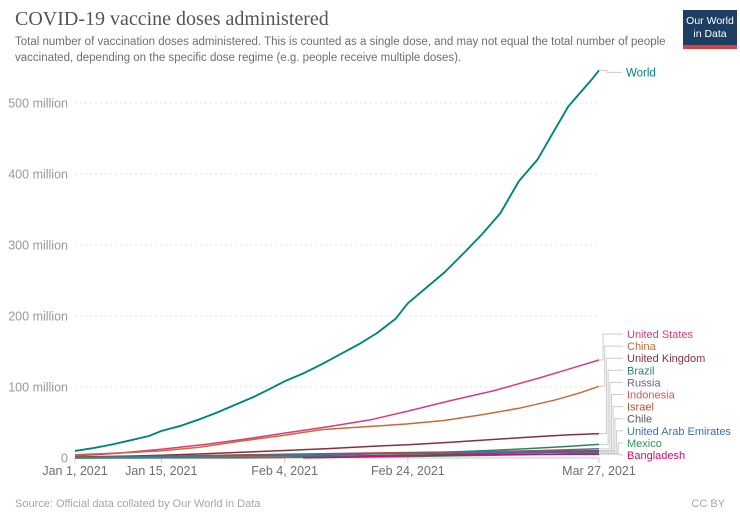 The width and height of the screenshot is (740, 522). I want to click on legend-connector-indonesia, so click(611, 423).